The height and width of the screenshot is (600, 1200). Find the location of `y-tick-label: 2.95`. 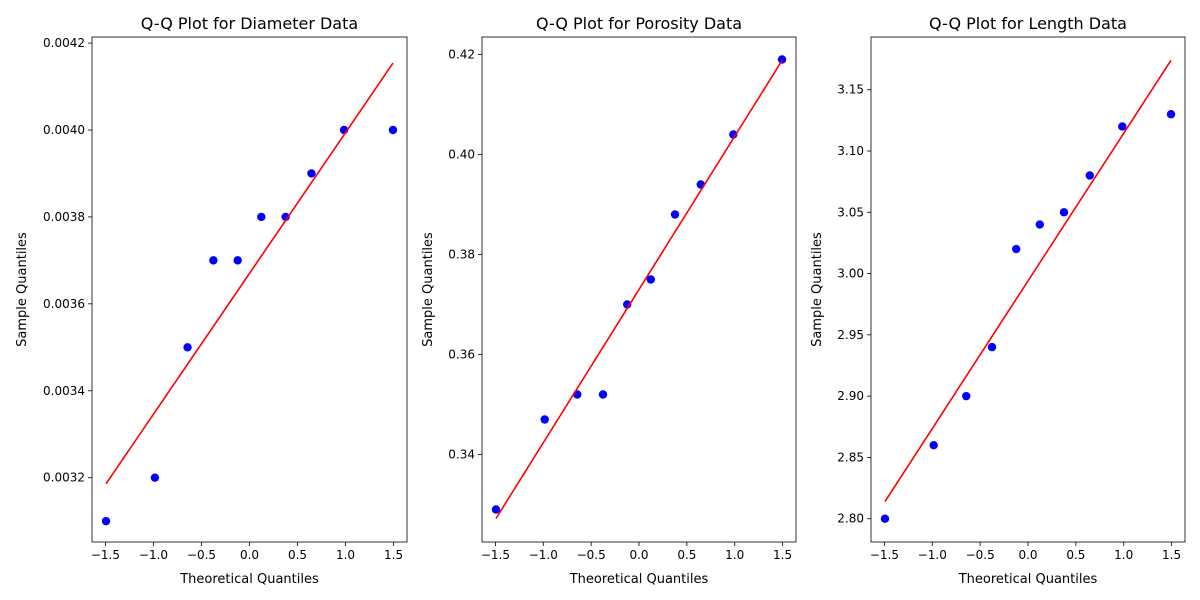

y-tick-label: 2.95 is located at coordinates (850, 335).